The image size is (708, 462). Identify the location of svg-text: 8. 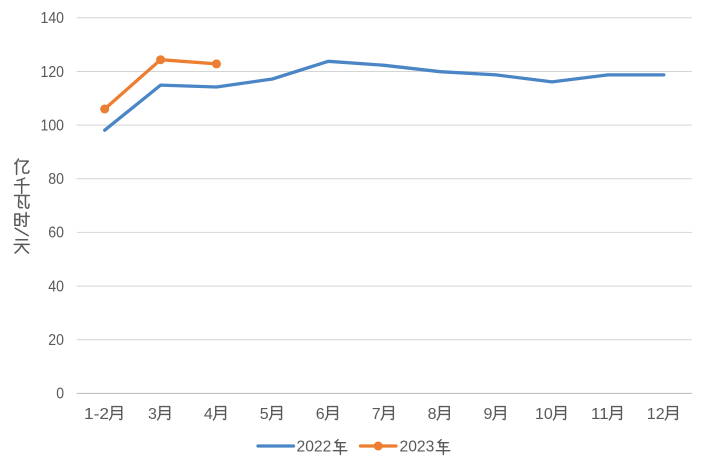
(432, 414).